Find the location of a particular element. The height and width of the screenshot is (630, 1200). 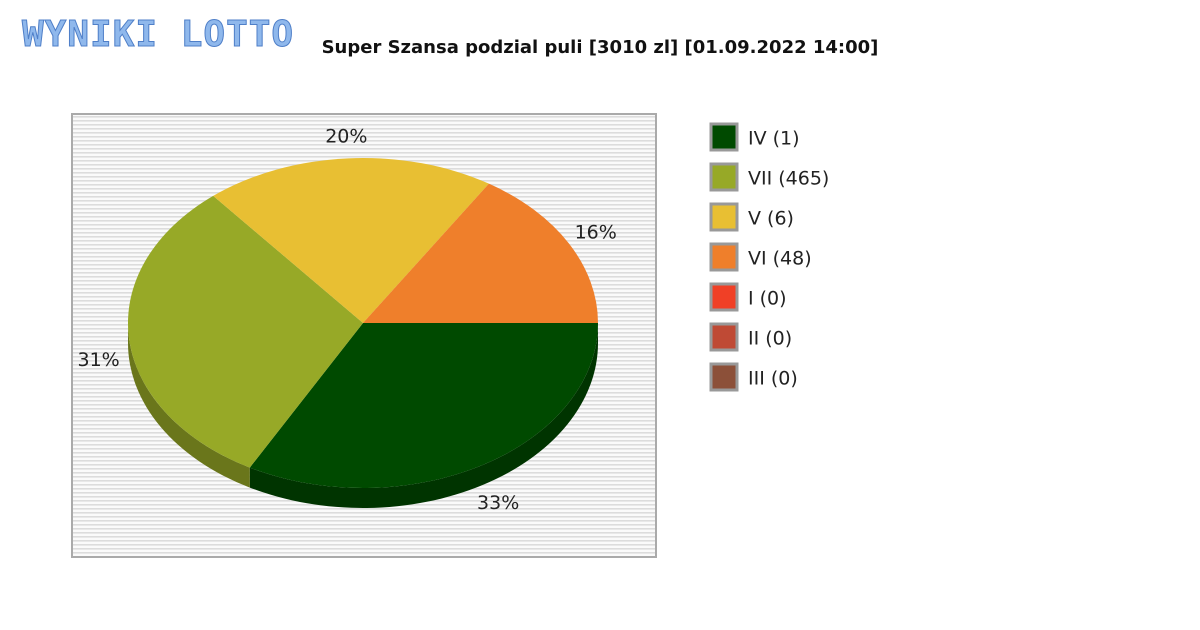

value-label: 31% is located at coordinates (99, 360).